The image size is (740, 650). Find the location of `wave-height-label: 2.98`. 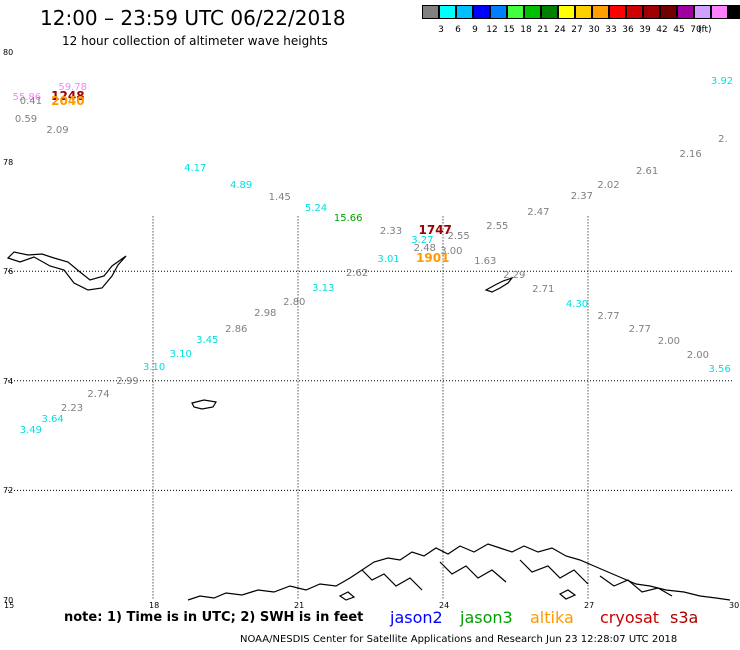

wave-height-label: 2.98 is located at coordinates (265, 314).